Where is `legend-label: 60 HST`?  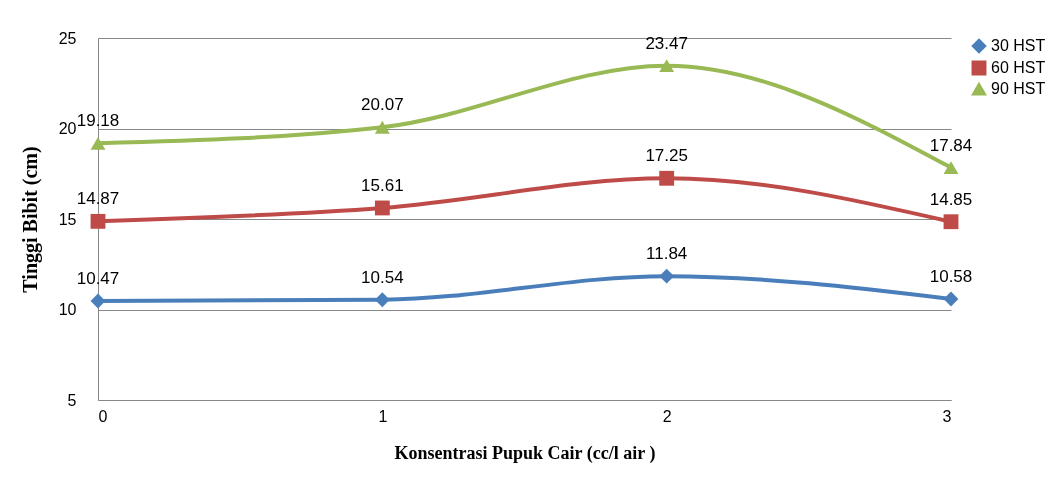 legend-label: 60 HST is located at coordinates (1018, 67).